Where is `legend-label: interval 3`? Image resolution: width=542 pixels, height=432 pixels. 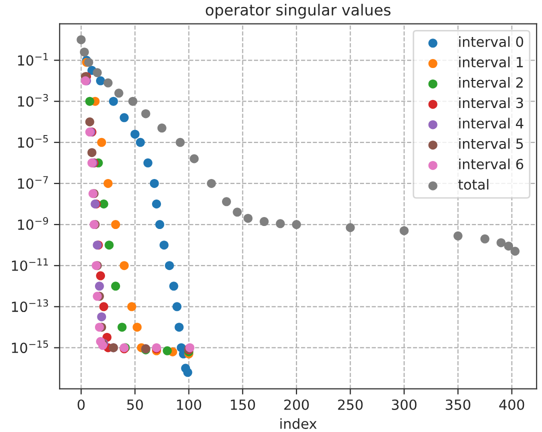
legend-label: interval 3 is located at coordinates (491, 102).